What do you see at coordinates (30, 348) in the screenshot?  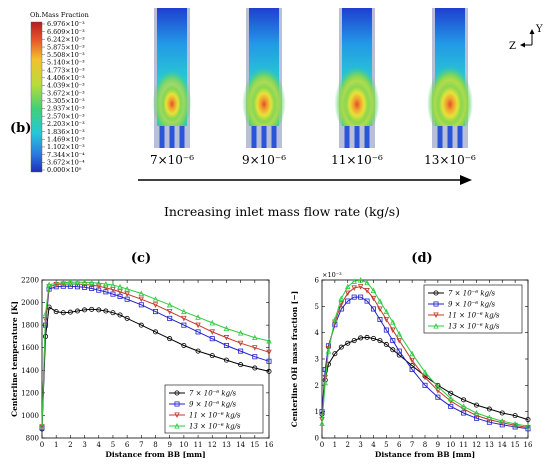 I see `y-tick-label: 1600` at bounding box center [30, 348].